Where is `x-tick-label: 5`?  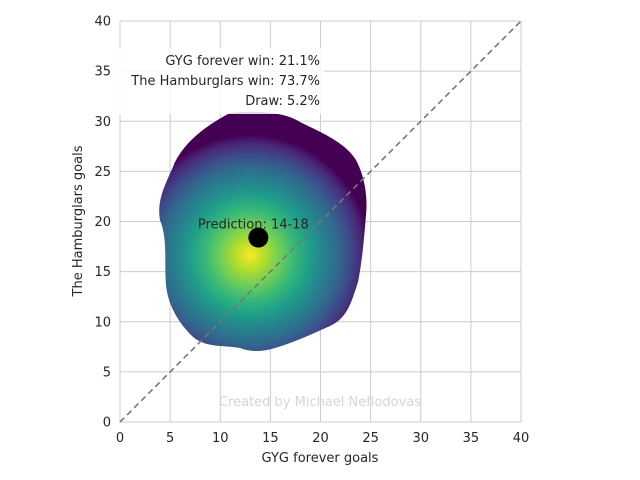 x-tick-label: 5 is located at coordinates (170, 438).